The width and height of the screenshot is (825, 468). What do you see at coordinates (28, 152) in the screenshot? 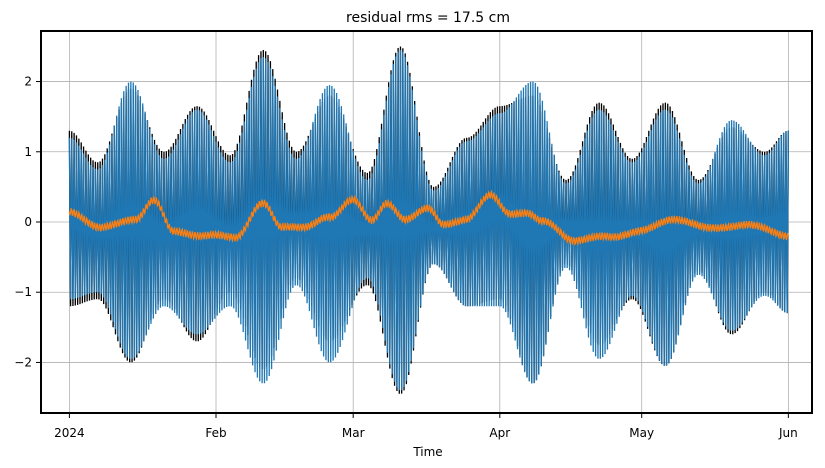
I see `y-tick-label: 1` at bounding box center [28, 152].